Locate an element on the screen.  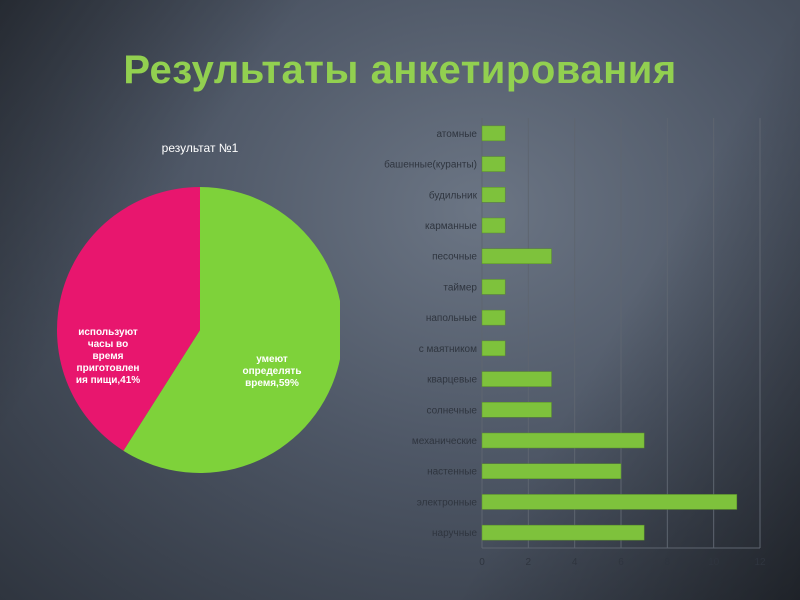
x-tick-label: 2 is located at coordinates (529, 562).